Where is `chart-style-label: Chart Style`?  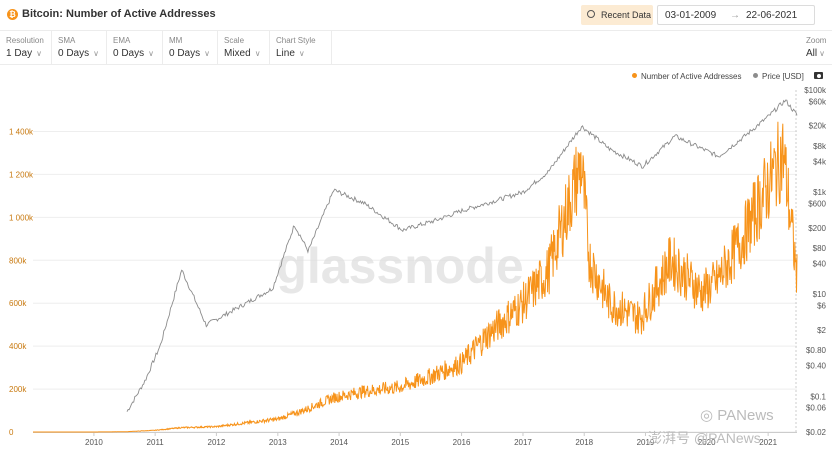
chart-style-label: Chart Style is located at coordinates (296, 40).